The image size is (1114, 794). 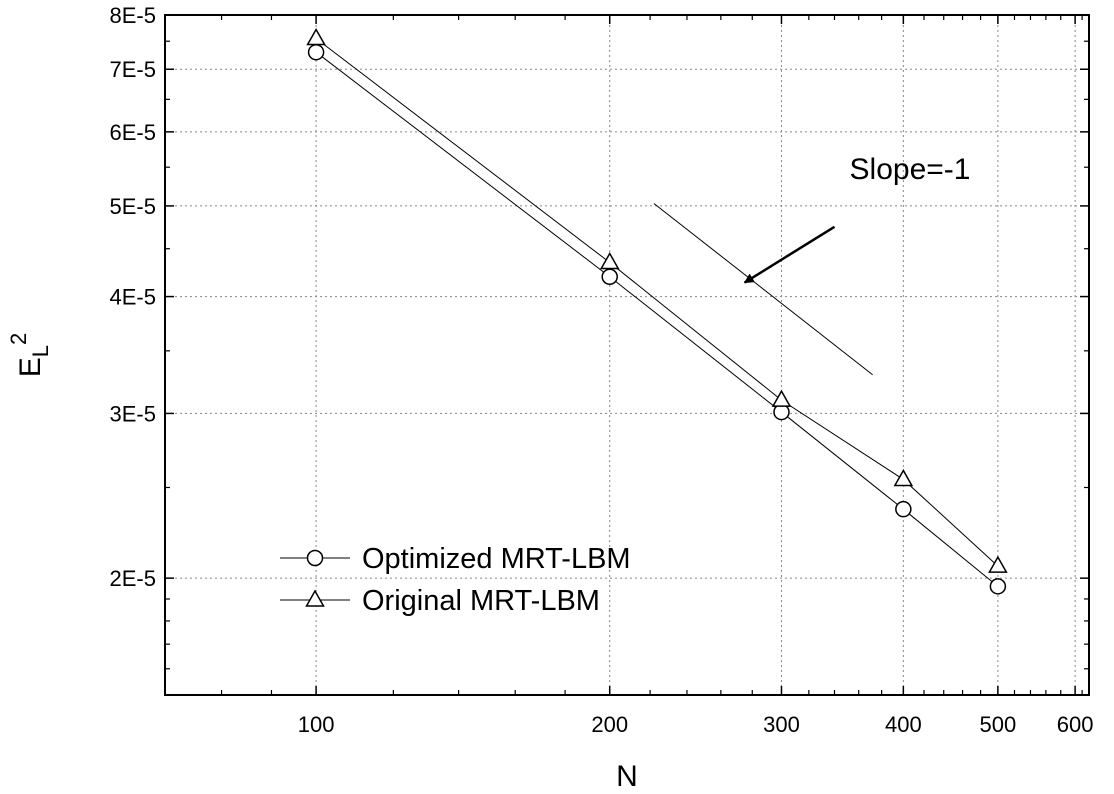 What do you see at coordinates (133, 578) in the screenshot?
I see `y-tick-label: 2E-5` at bounding box center [133, 578].